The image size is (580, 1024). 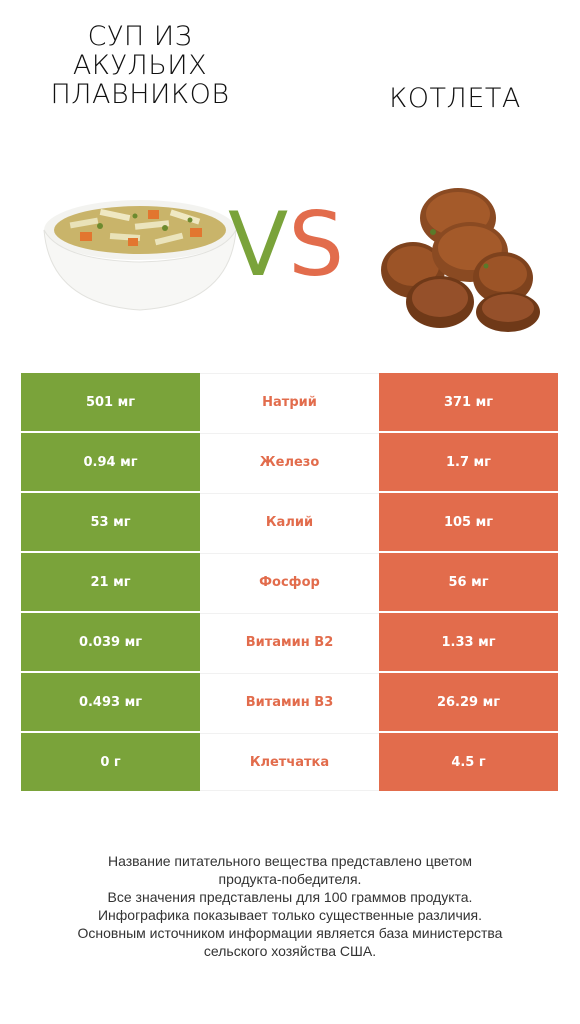 What do you see at coordinates (316, 244) in the screenshot?
I see `vs-s: S` at bounding box center [316, 244].